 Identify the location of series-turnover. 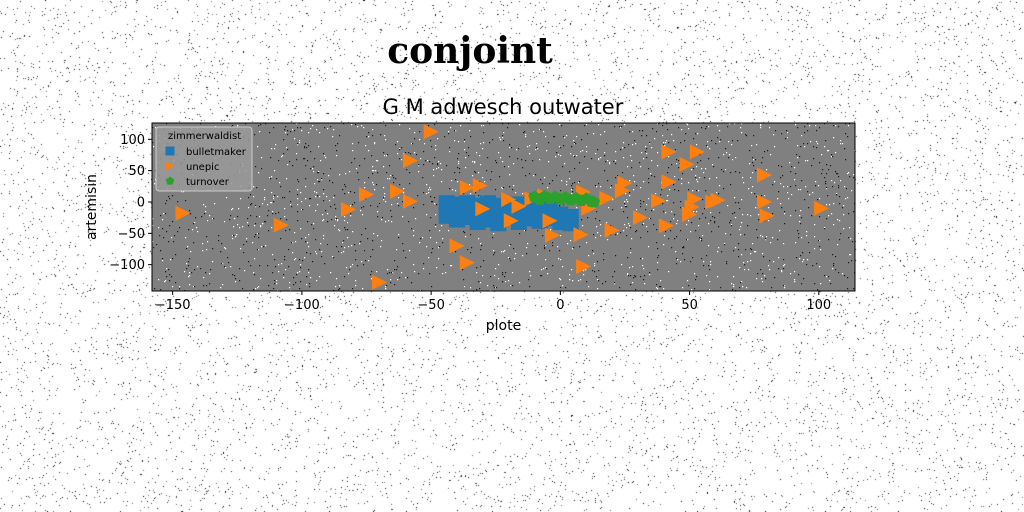
(564, 198).